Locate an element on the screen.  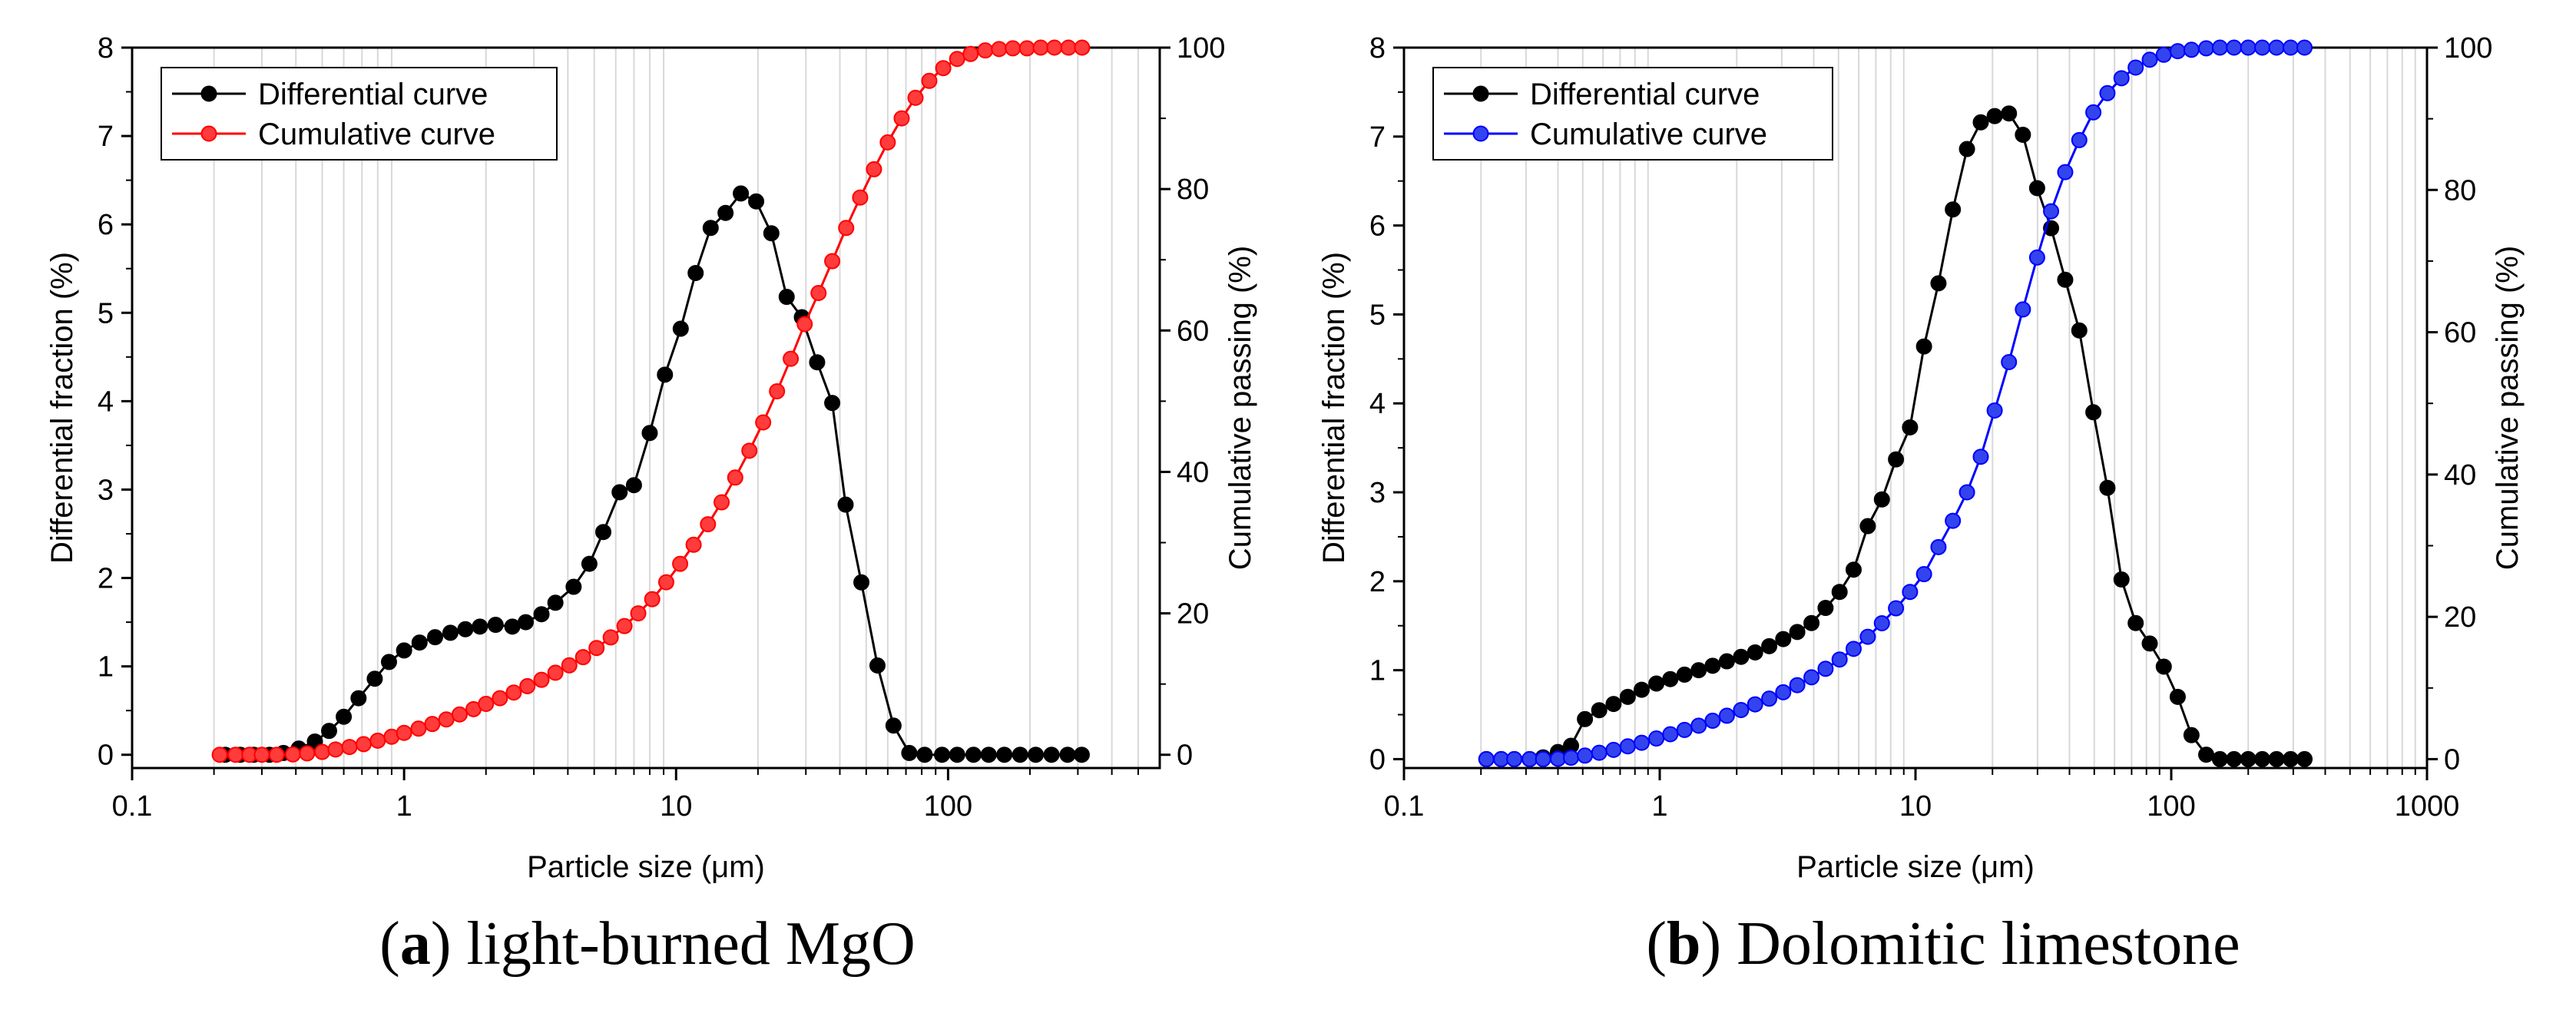
p1-legend-label: Cumulative curve is located at coordinates (1648, 134).